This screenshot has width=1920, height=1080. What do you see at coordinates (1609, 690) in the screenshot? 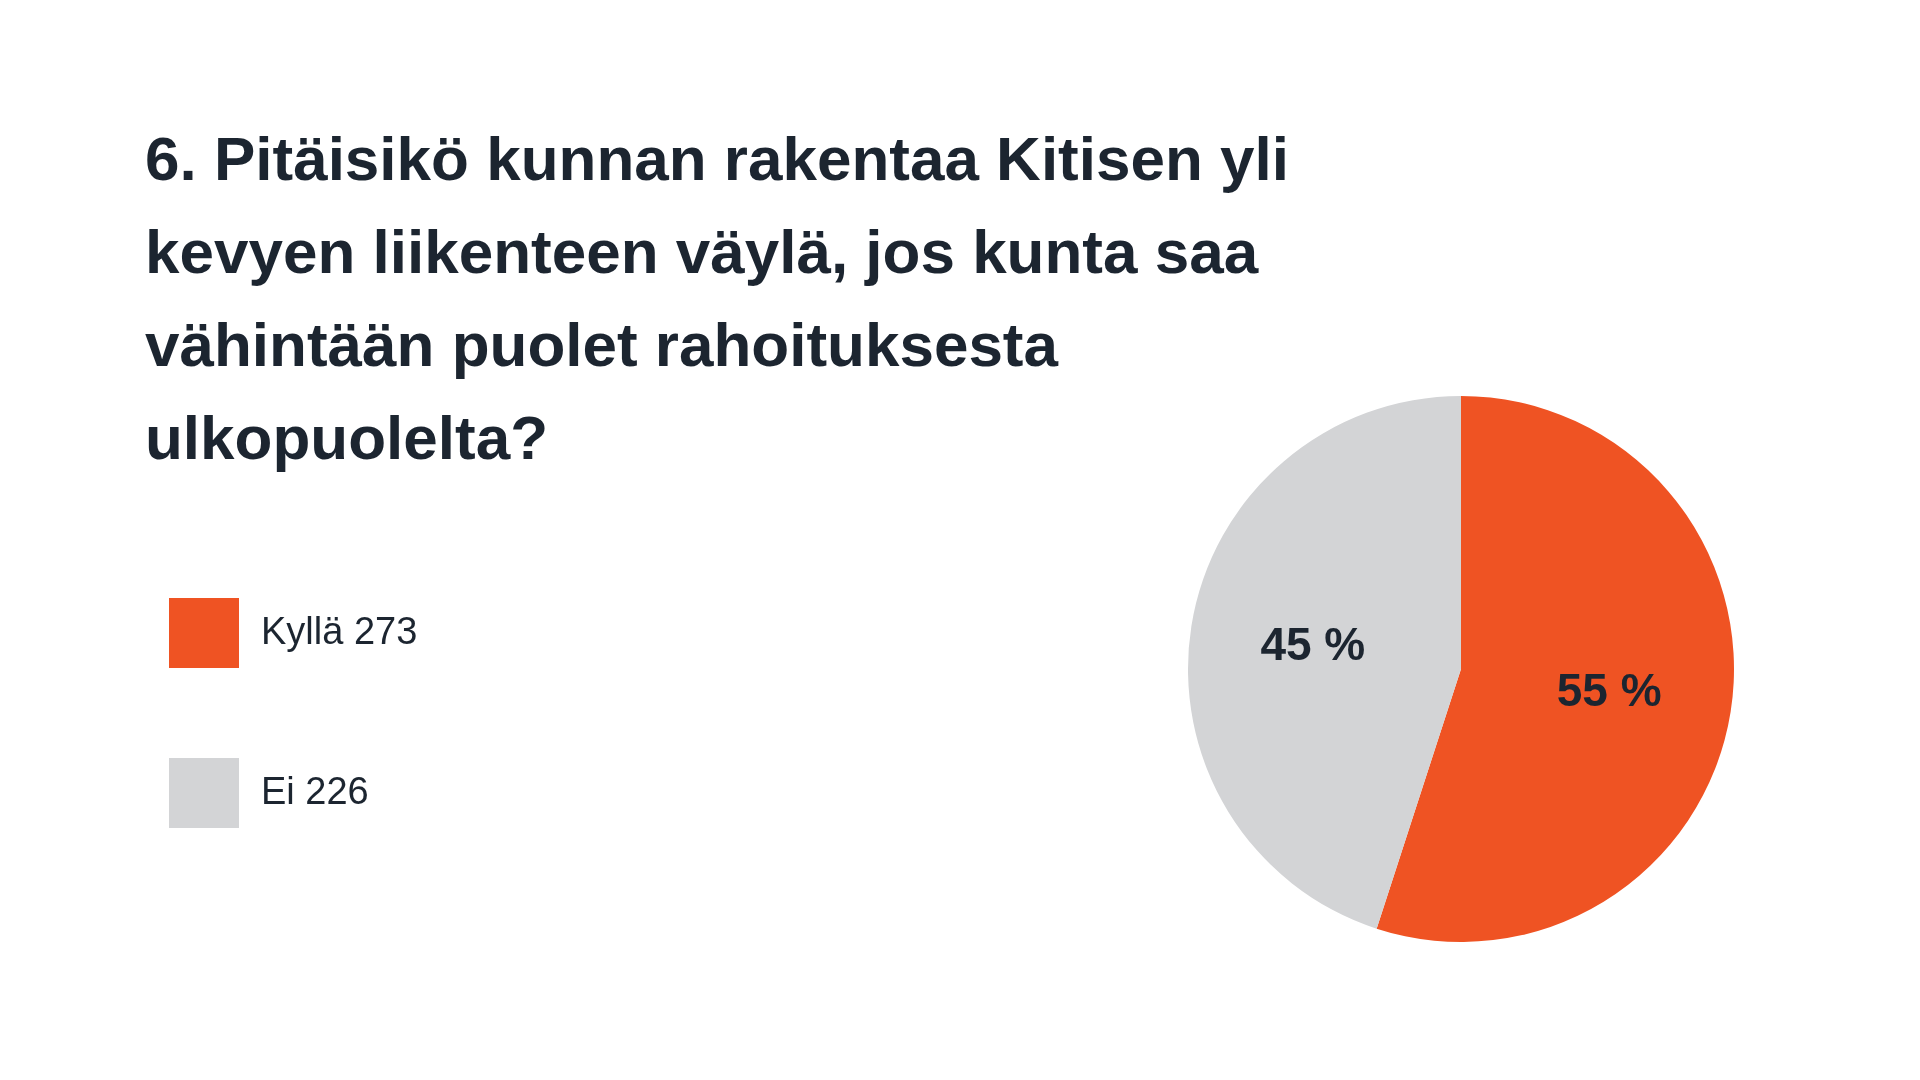
I see `data-label: 55 %` at bounding box center [1609, 690].